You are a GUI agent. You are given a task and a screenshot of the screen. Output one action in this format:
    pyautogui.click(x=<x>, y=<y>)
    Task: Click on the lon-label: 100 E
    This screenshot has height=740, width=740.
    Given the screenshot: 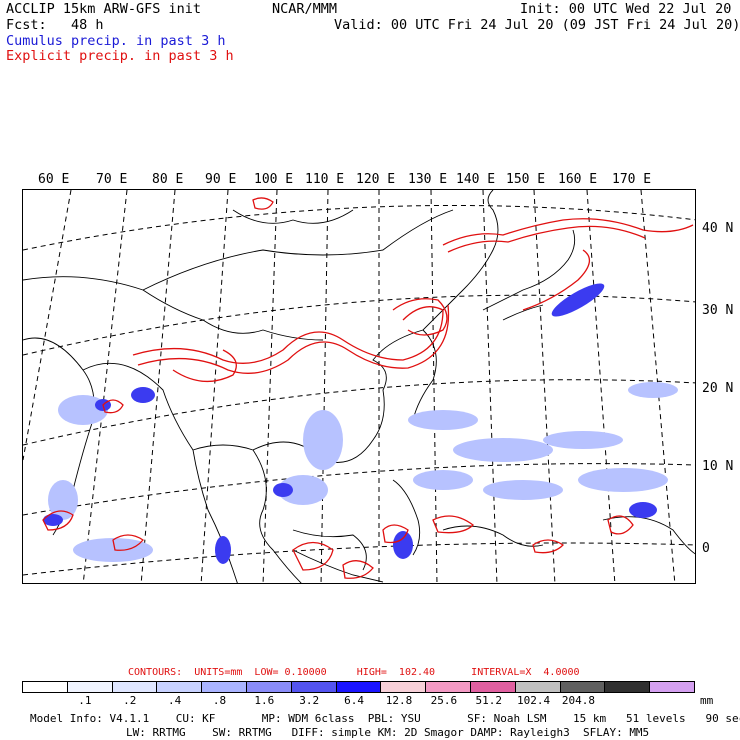 What is the action you would take?
    pyautogui.click(x=274, y=179)
    